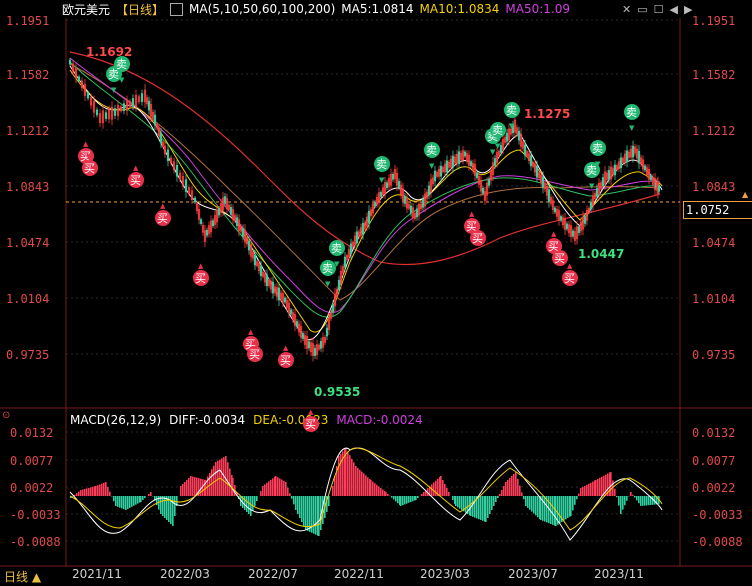  I want to click on period-switch: 日线 ▲, so click(23, 577).